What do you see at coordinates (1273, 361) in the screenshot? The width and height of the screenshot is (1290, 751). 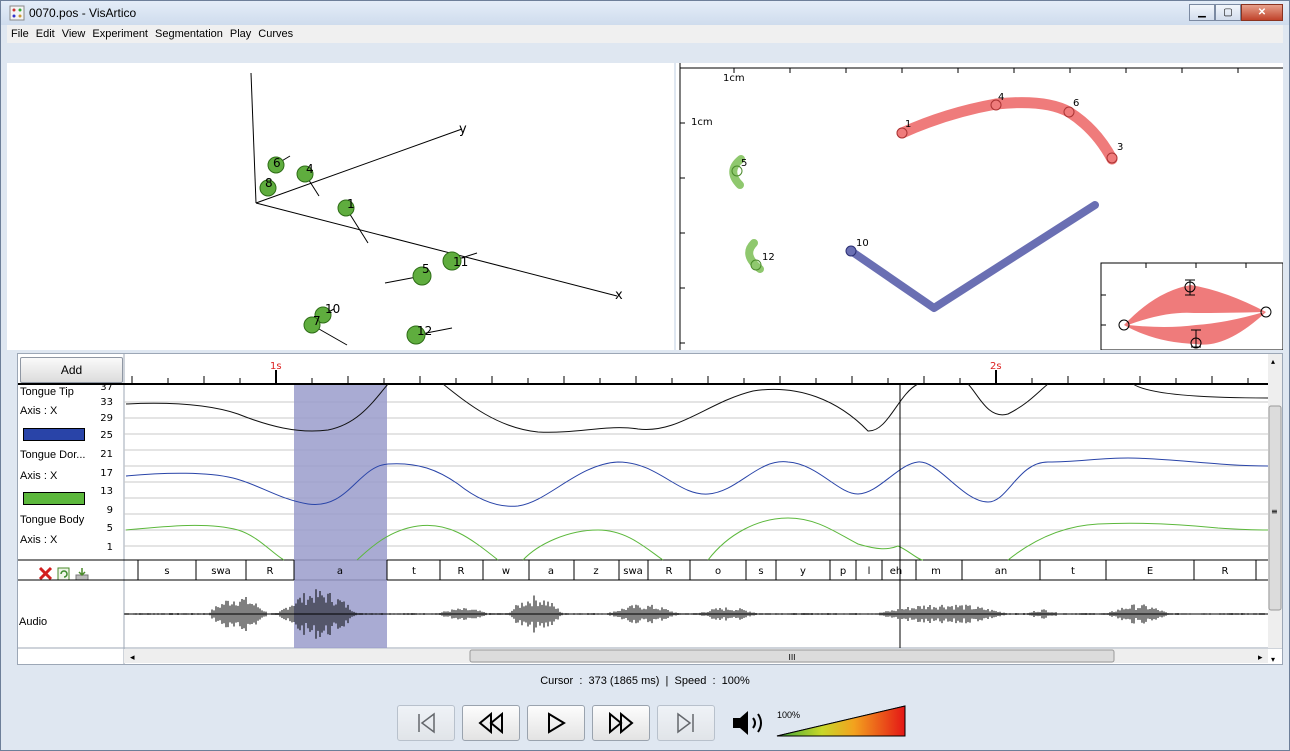 I see `scroll-up-icon: ▴` at bounding box center [1273, 361].